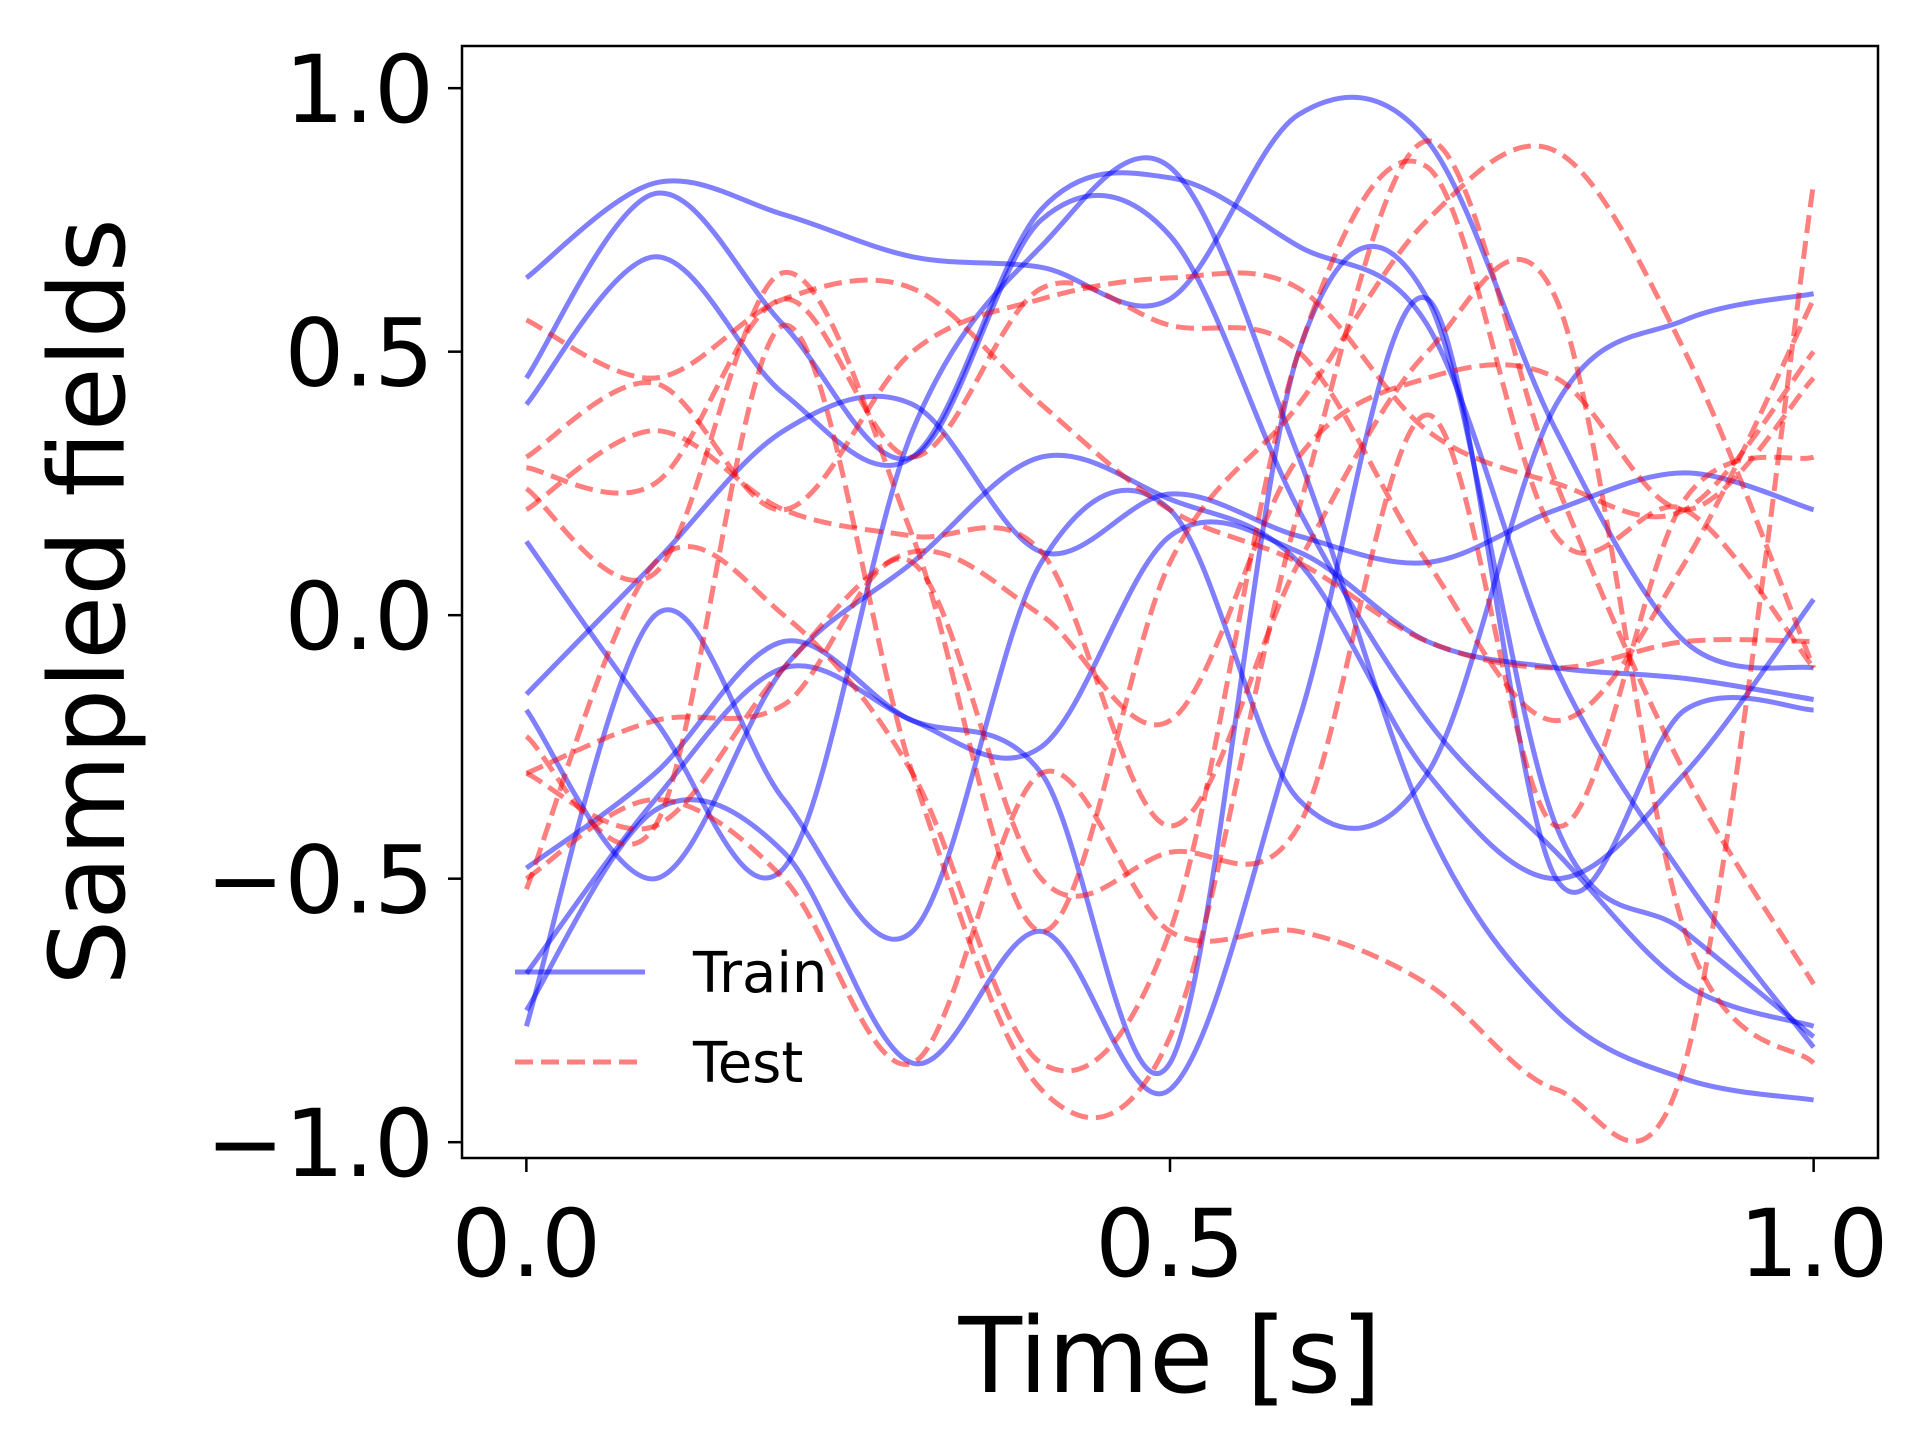 The height and width of the screenshot is (1440, 1920). What do you see at coordinates (1814, 1244) in the screenshot?
I see `x-tick-label-2: 1.0` at bounding box center [1814, 1244].